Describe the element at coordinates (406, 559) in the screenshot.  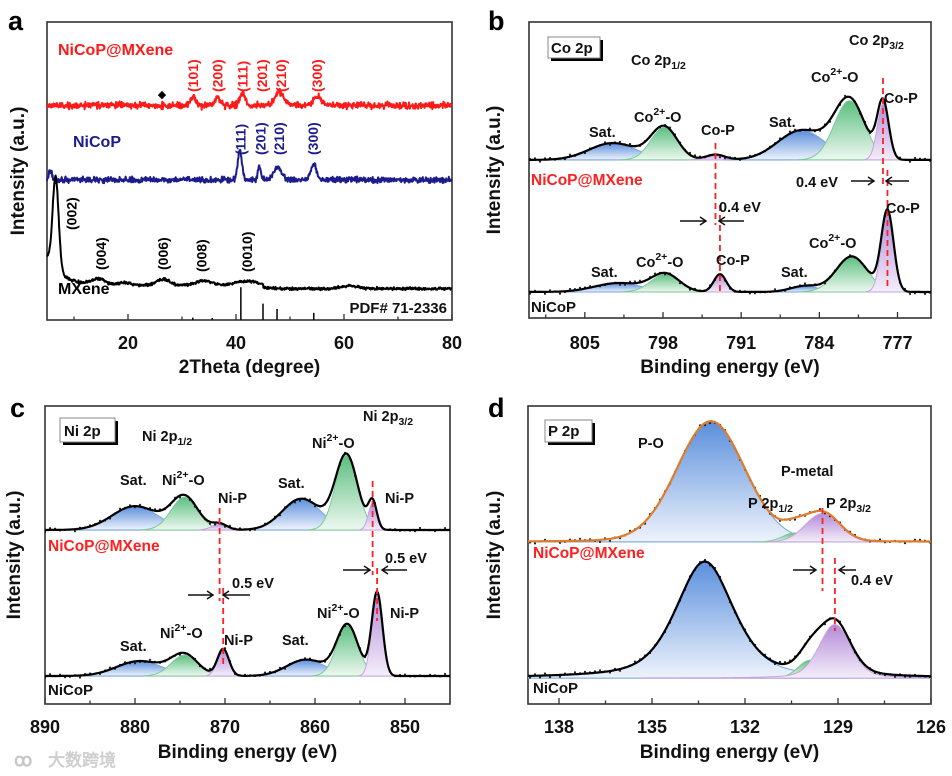
I see `shift-label: 0.5 eV` at that location.